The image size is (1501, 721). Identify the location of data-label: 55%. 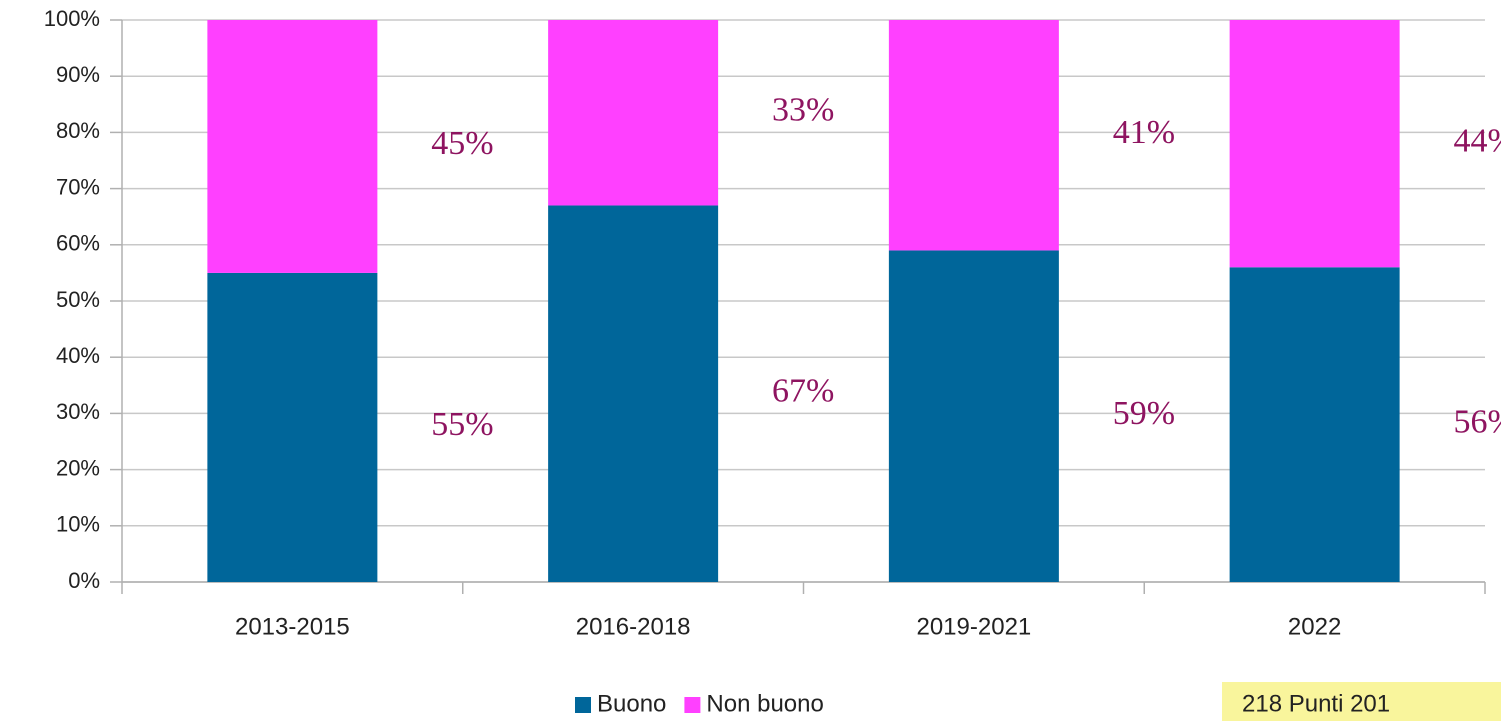
(462, 424).